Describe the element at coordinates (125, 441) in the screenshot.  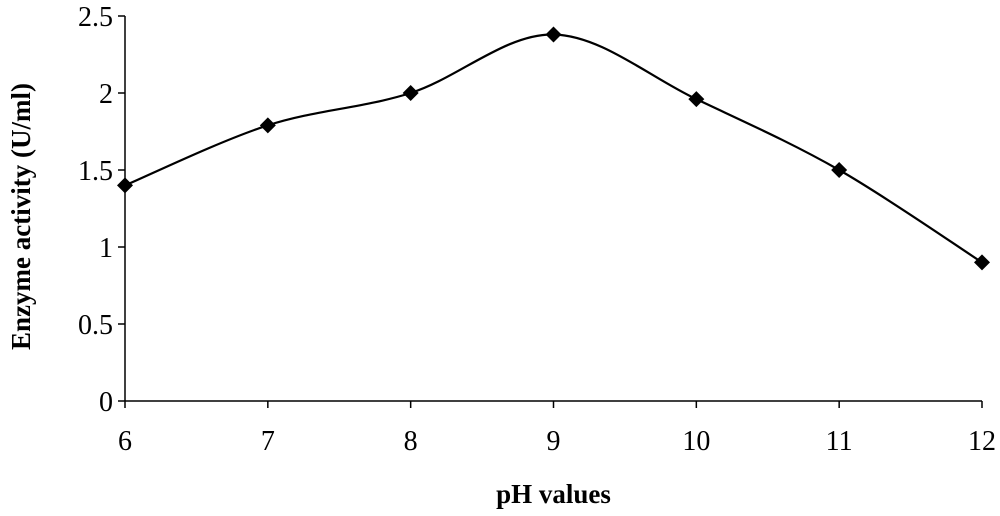
I see `x-tick-label: 6` at that location.